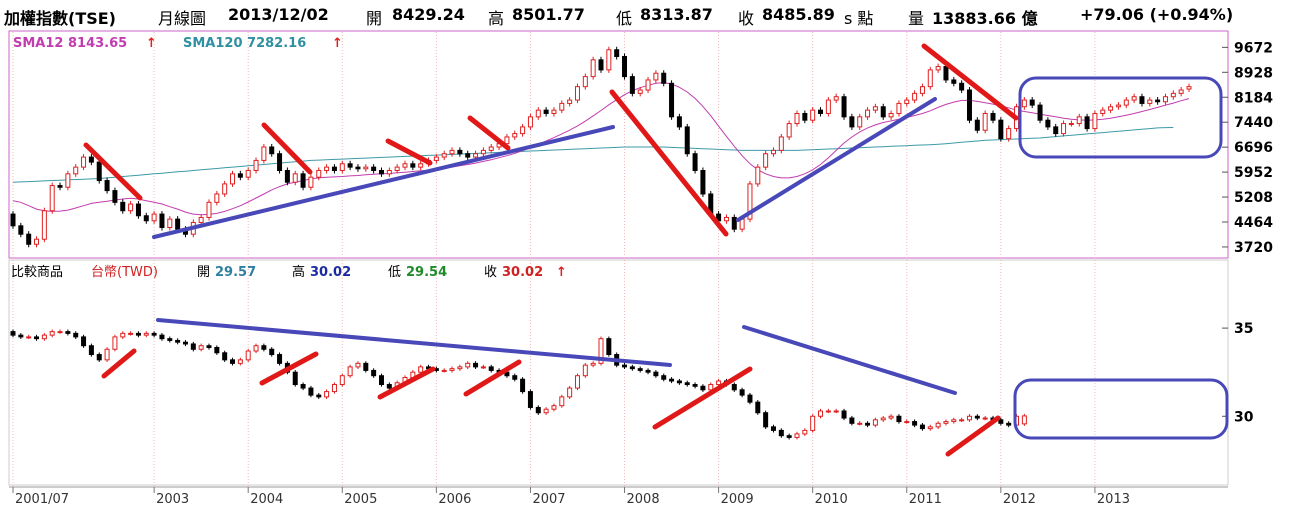  I want to click on blue-trend-line, so click(383, 182).